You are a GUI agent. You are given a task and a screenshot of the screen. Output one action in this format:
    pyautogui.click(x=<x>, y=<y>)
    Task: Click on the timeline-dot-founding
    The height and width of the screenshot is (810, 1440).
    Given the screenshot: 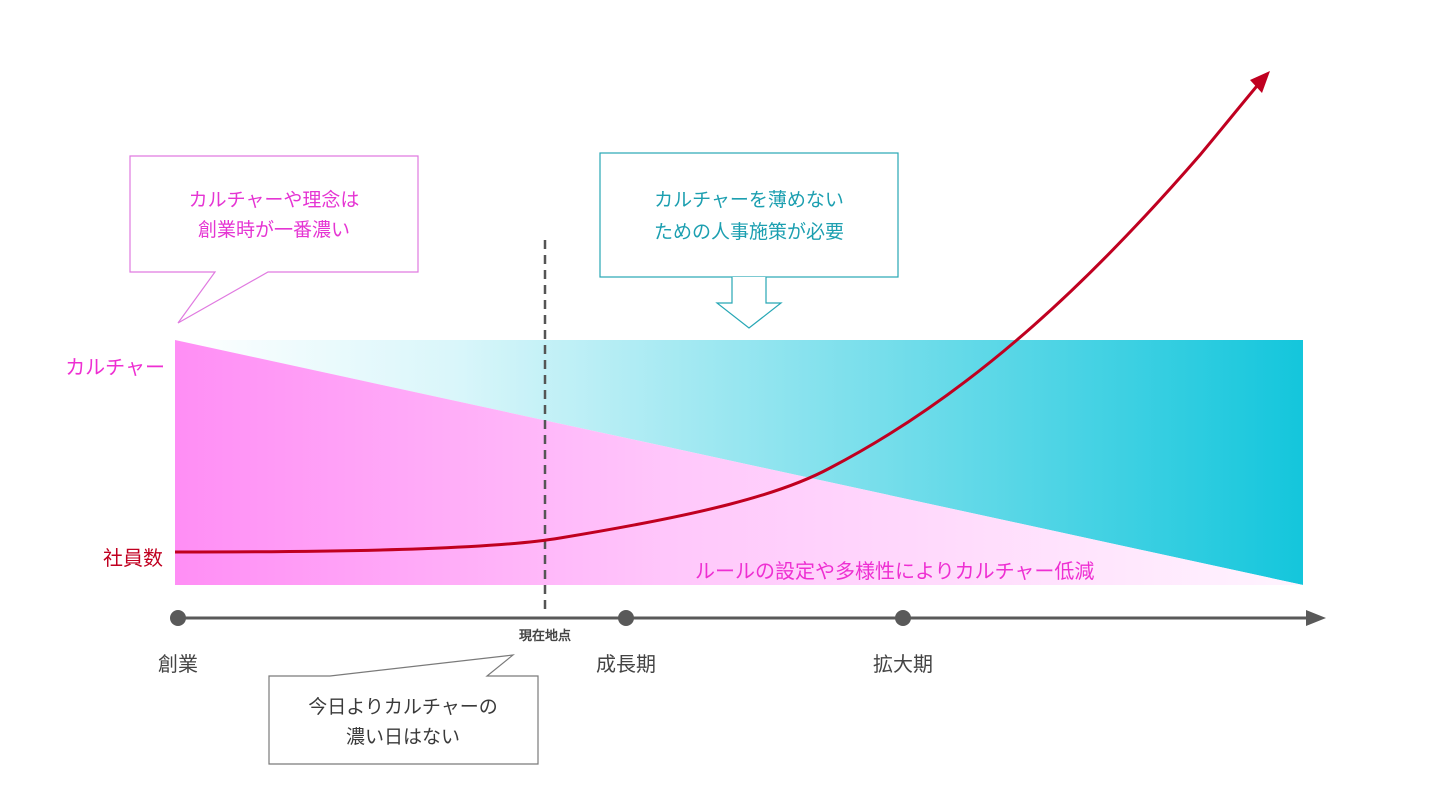 What is the action you would take?
    pyautogui.click(x=178, y=618)
    